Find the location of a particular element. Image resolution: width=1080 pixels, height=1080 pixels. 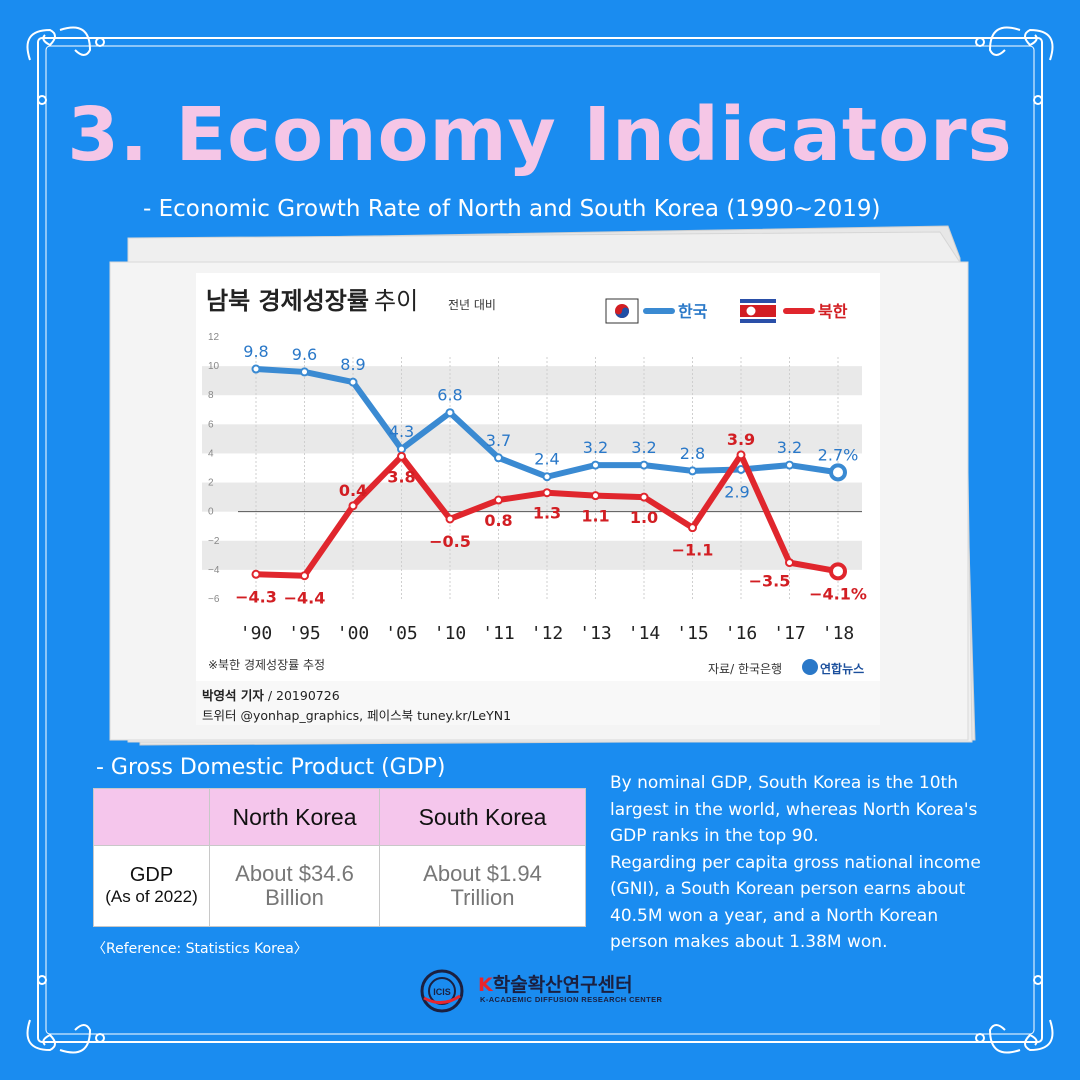

y-tick-label: −6 is located at coordinates (214, 599).